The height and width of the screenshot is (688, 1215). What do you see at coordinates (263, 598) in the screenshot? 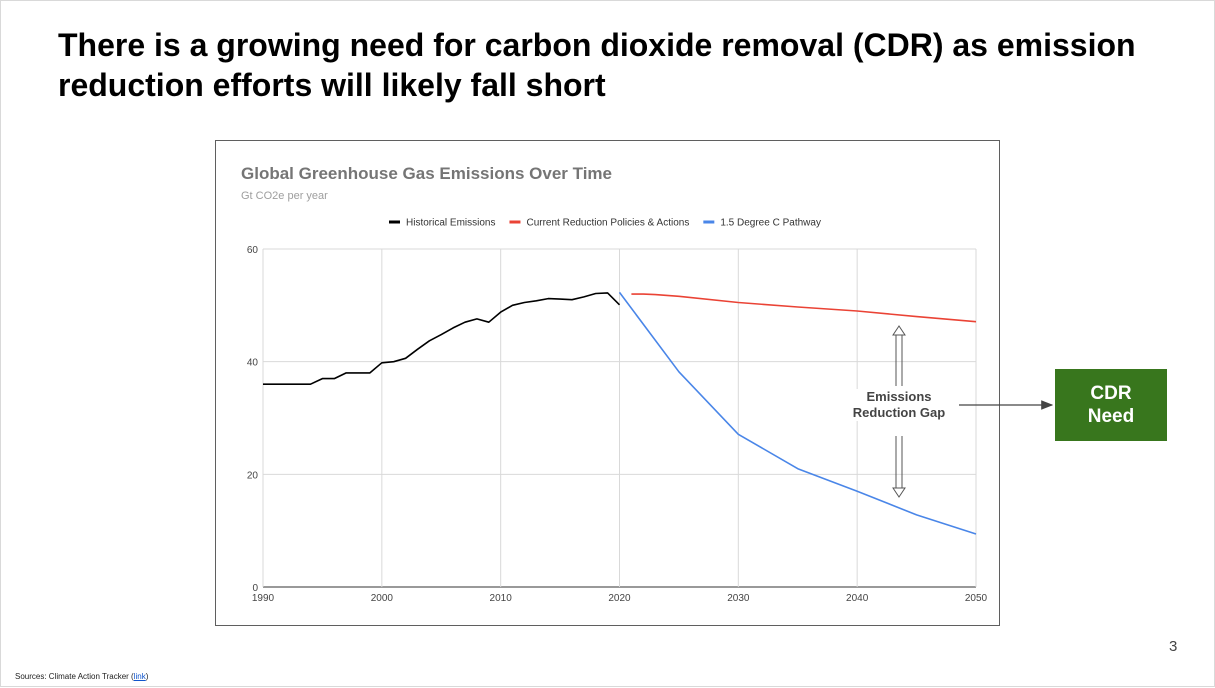
I see `x-tick-label-1990: 1990` at bounding box center [263, 598].